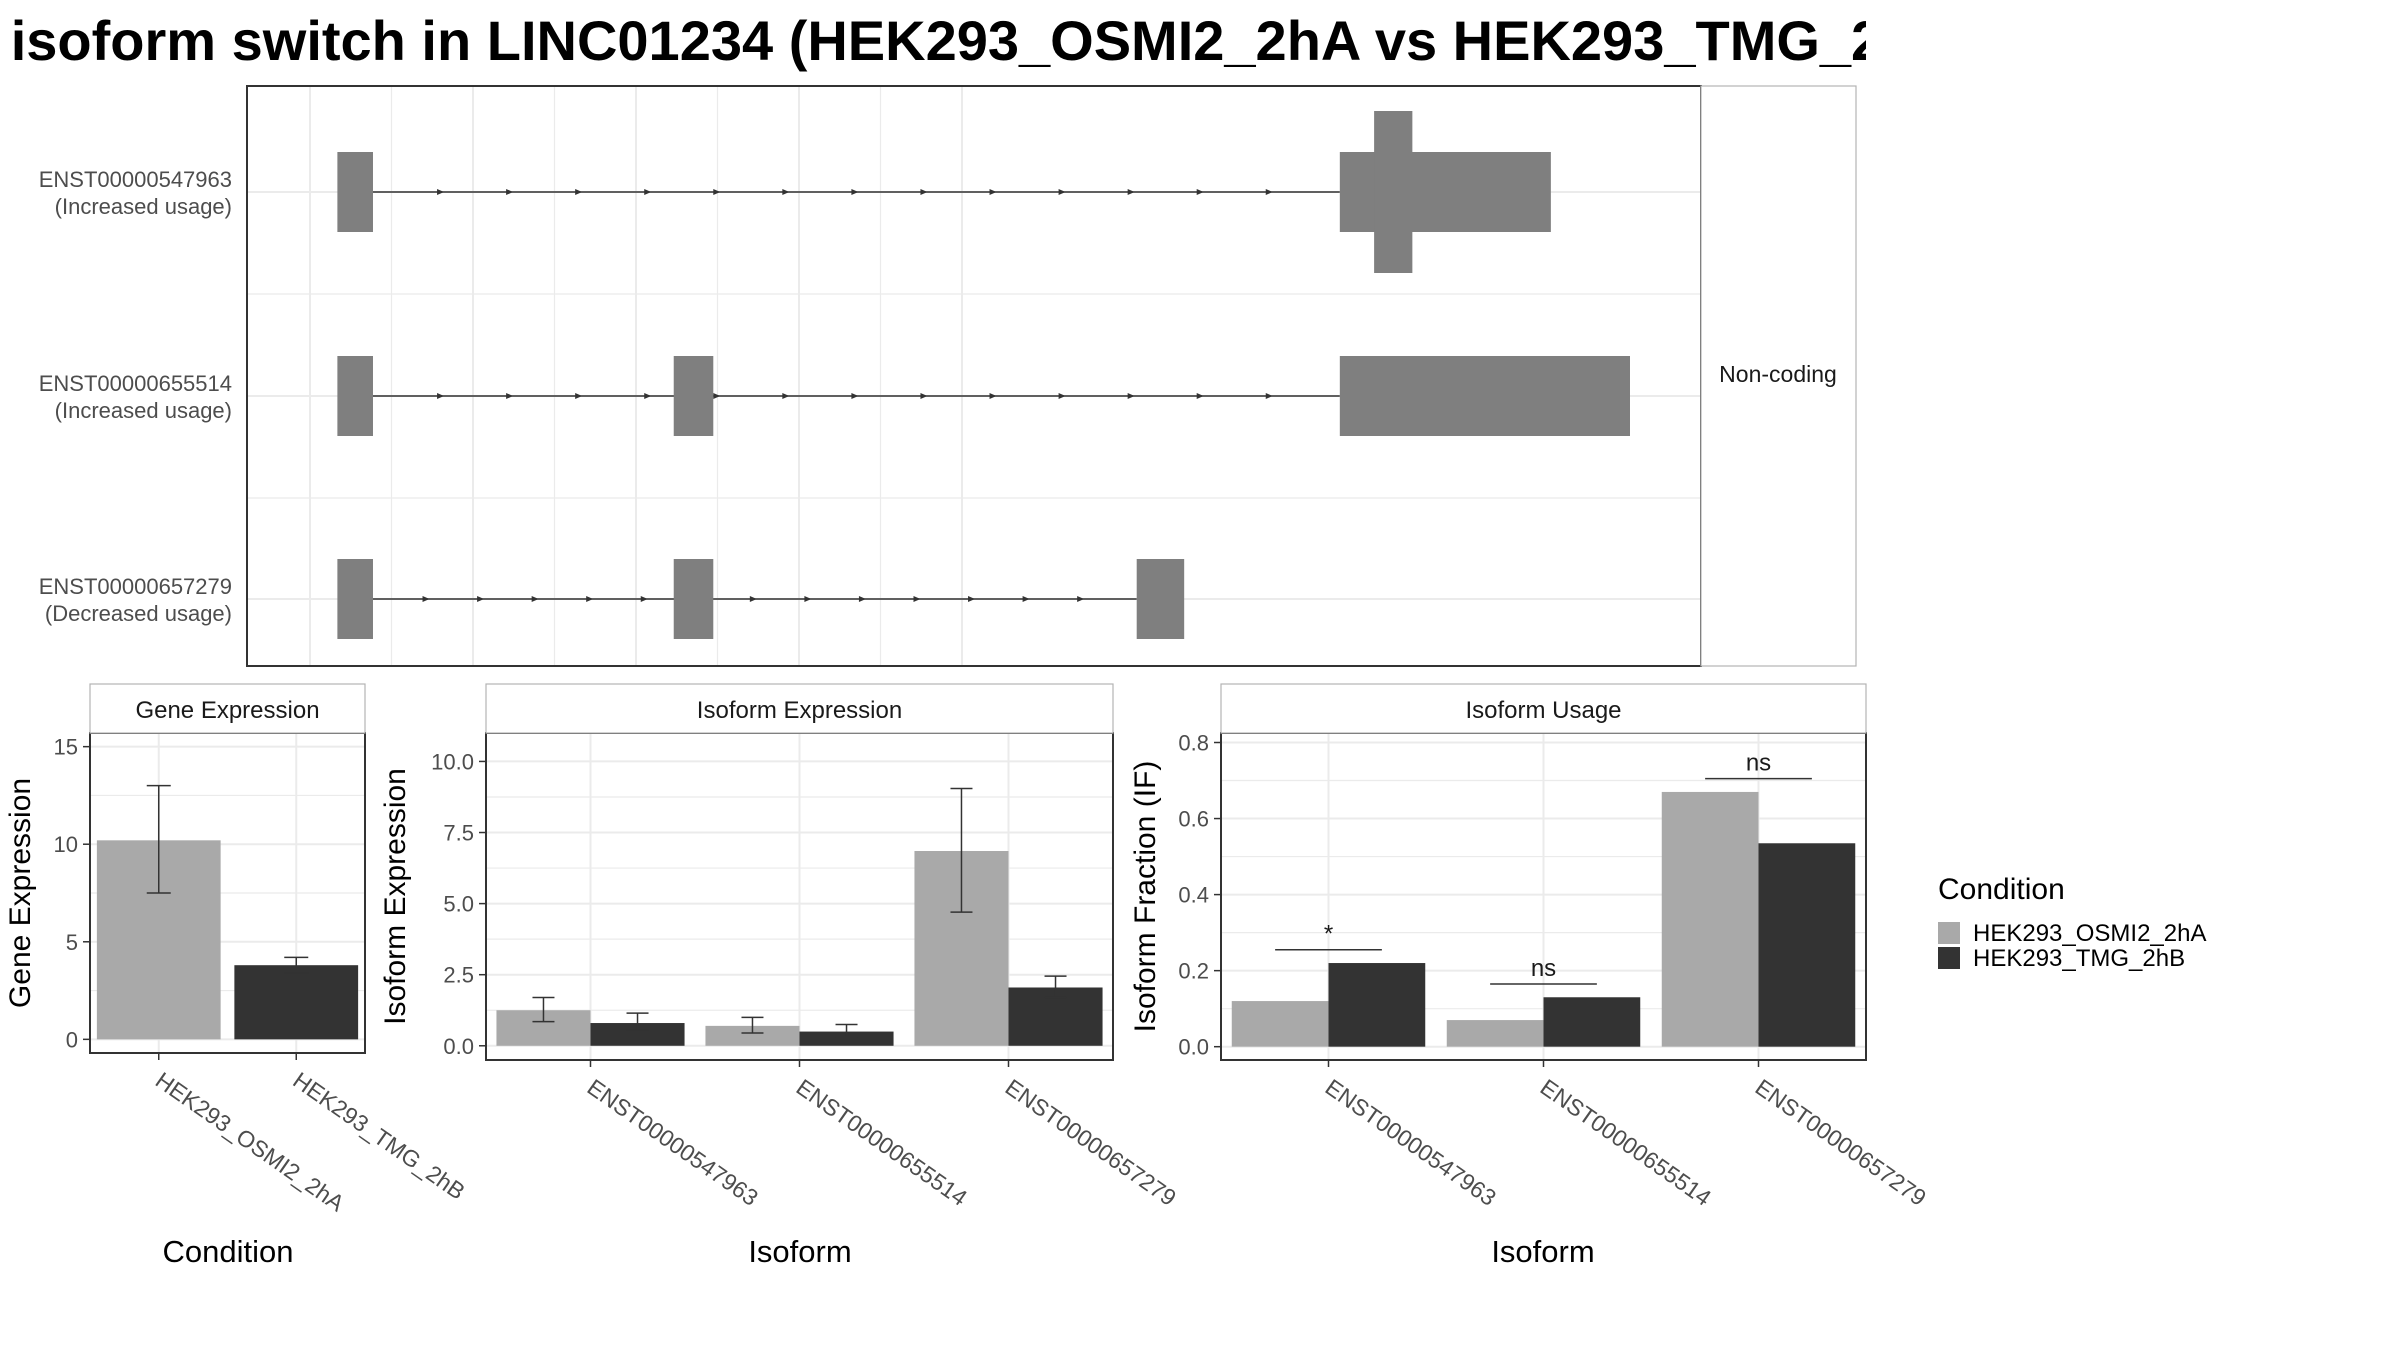 This screenshot has height=1350, width=2400. Describe the element at coordinates (66, 844) in the screenshot. I see `y-tick-label: 10` at that location.